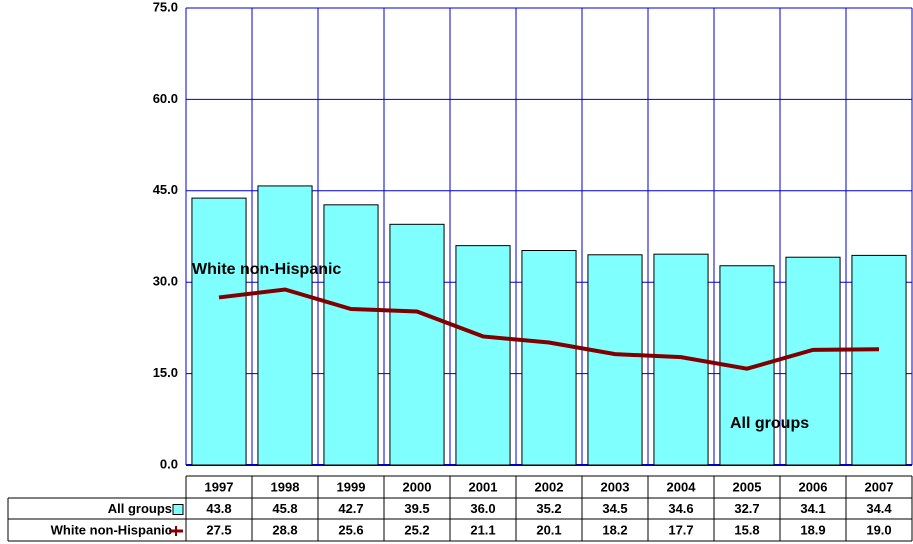  Describe the element at coordinates (218, 529) in the screenshot. I see `table-value: 27.5` at that location.